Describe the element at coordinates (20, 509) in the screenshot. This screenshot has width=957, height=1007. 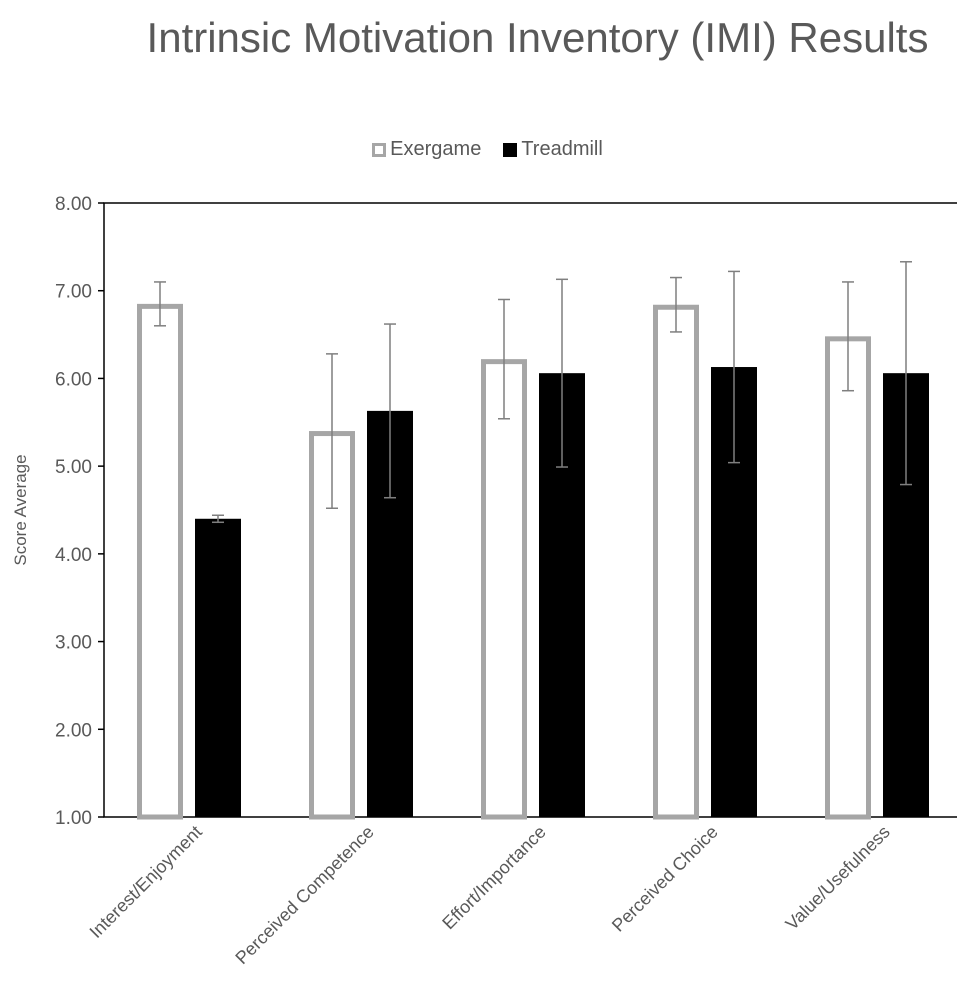
I see `y-axis-label: Score Average` at that location.